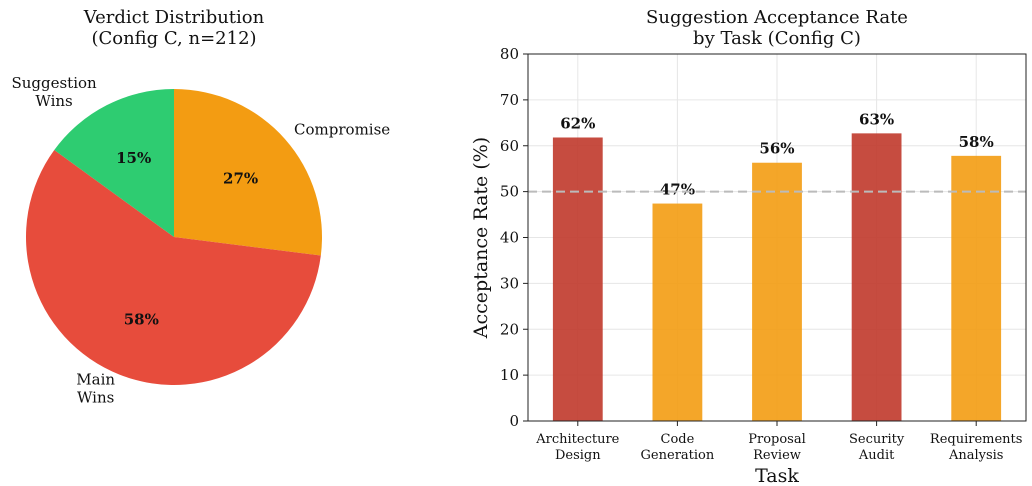 The image size is (1032, 486). Describe the element at coordinates (141, 320) in the screenshot. I see `pie-slice-percent: 58%` at that location.